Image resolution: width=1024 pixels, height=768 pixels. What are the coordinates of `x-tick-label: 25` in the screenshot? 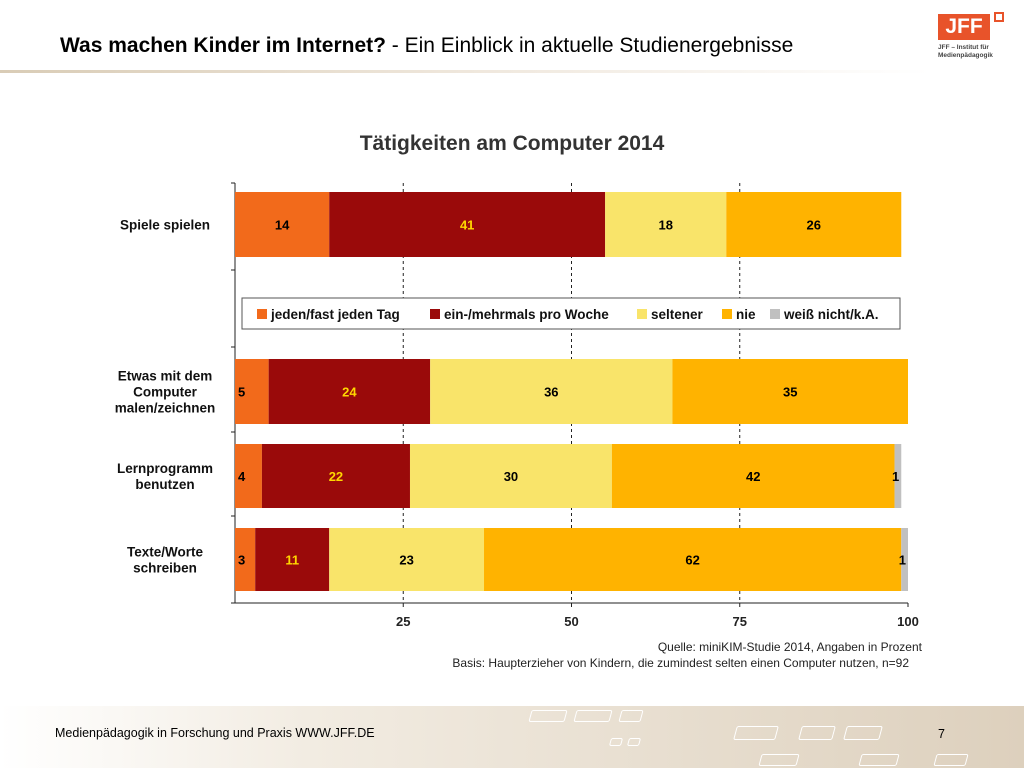 It's located at (403, 621).